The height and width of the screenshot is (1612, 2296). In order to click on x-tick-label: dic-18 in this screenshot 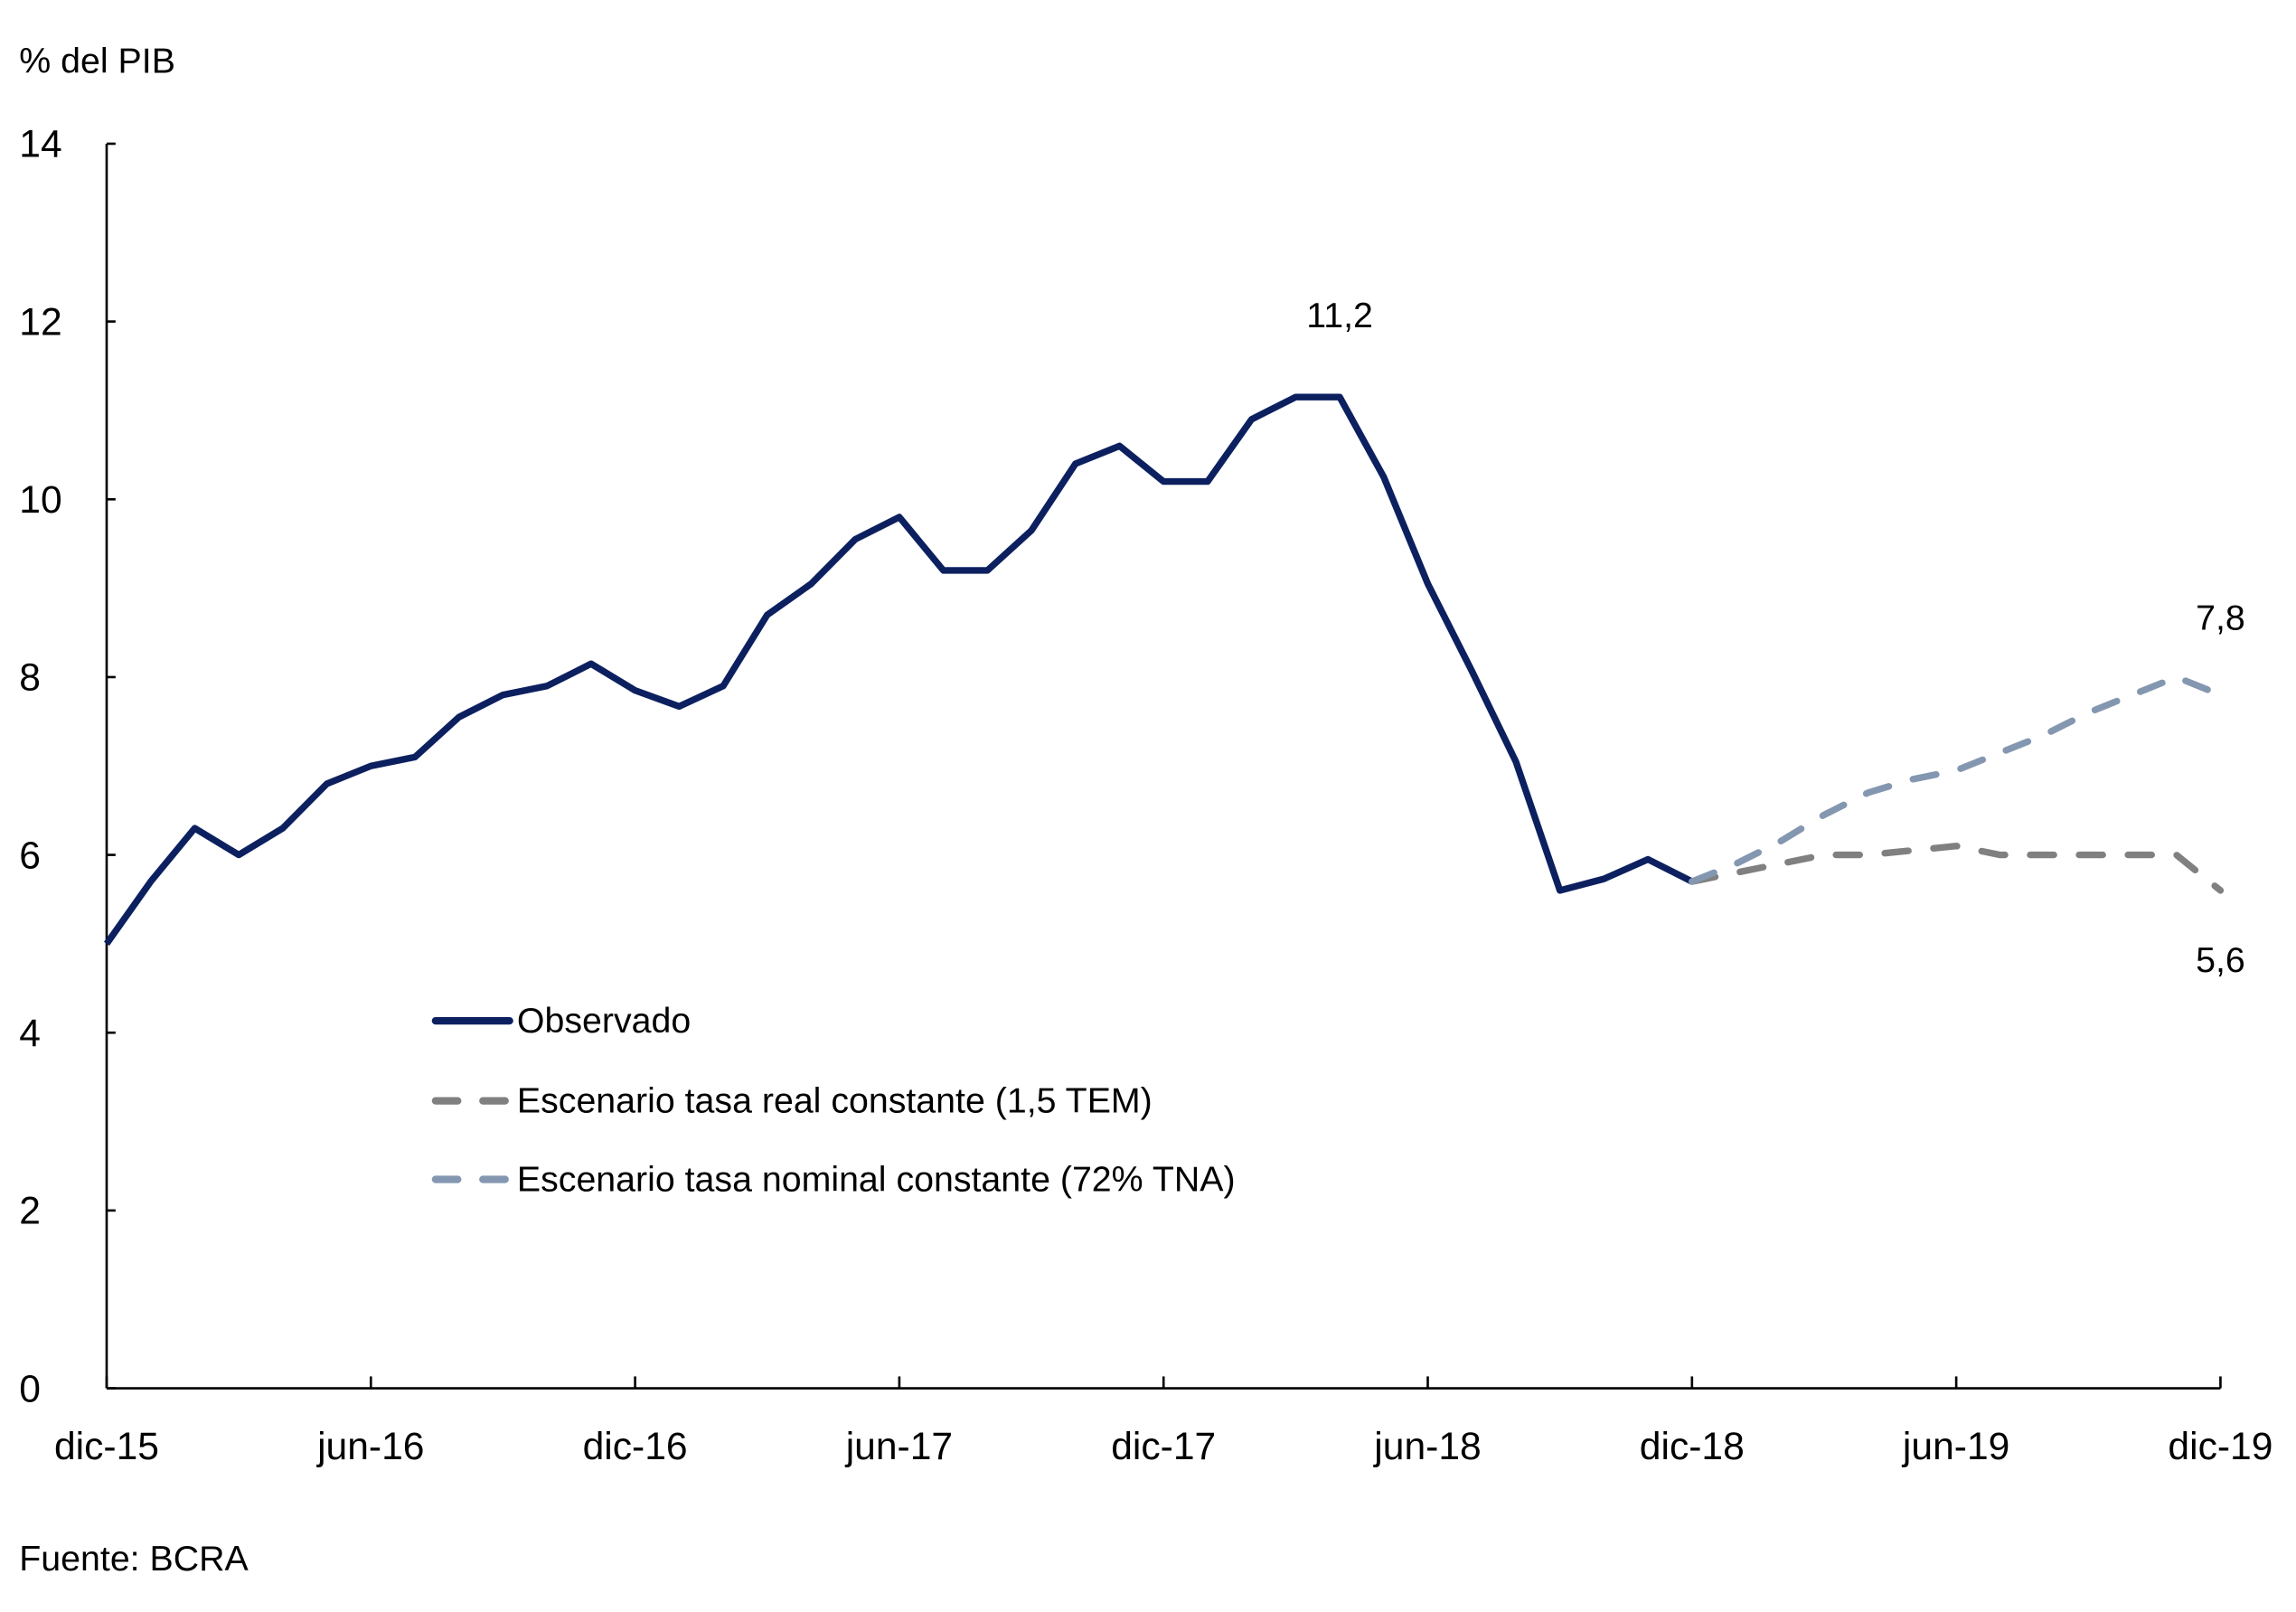, I will do `click(1692, 1446)`.